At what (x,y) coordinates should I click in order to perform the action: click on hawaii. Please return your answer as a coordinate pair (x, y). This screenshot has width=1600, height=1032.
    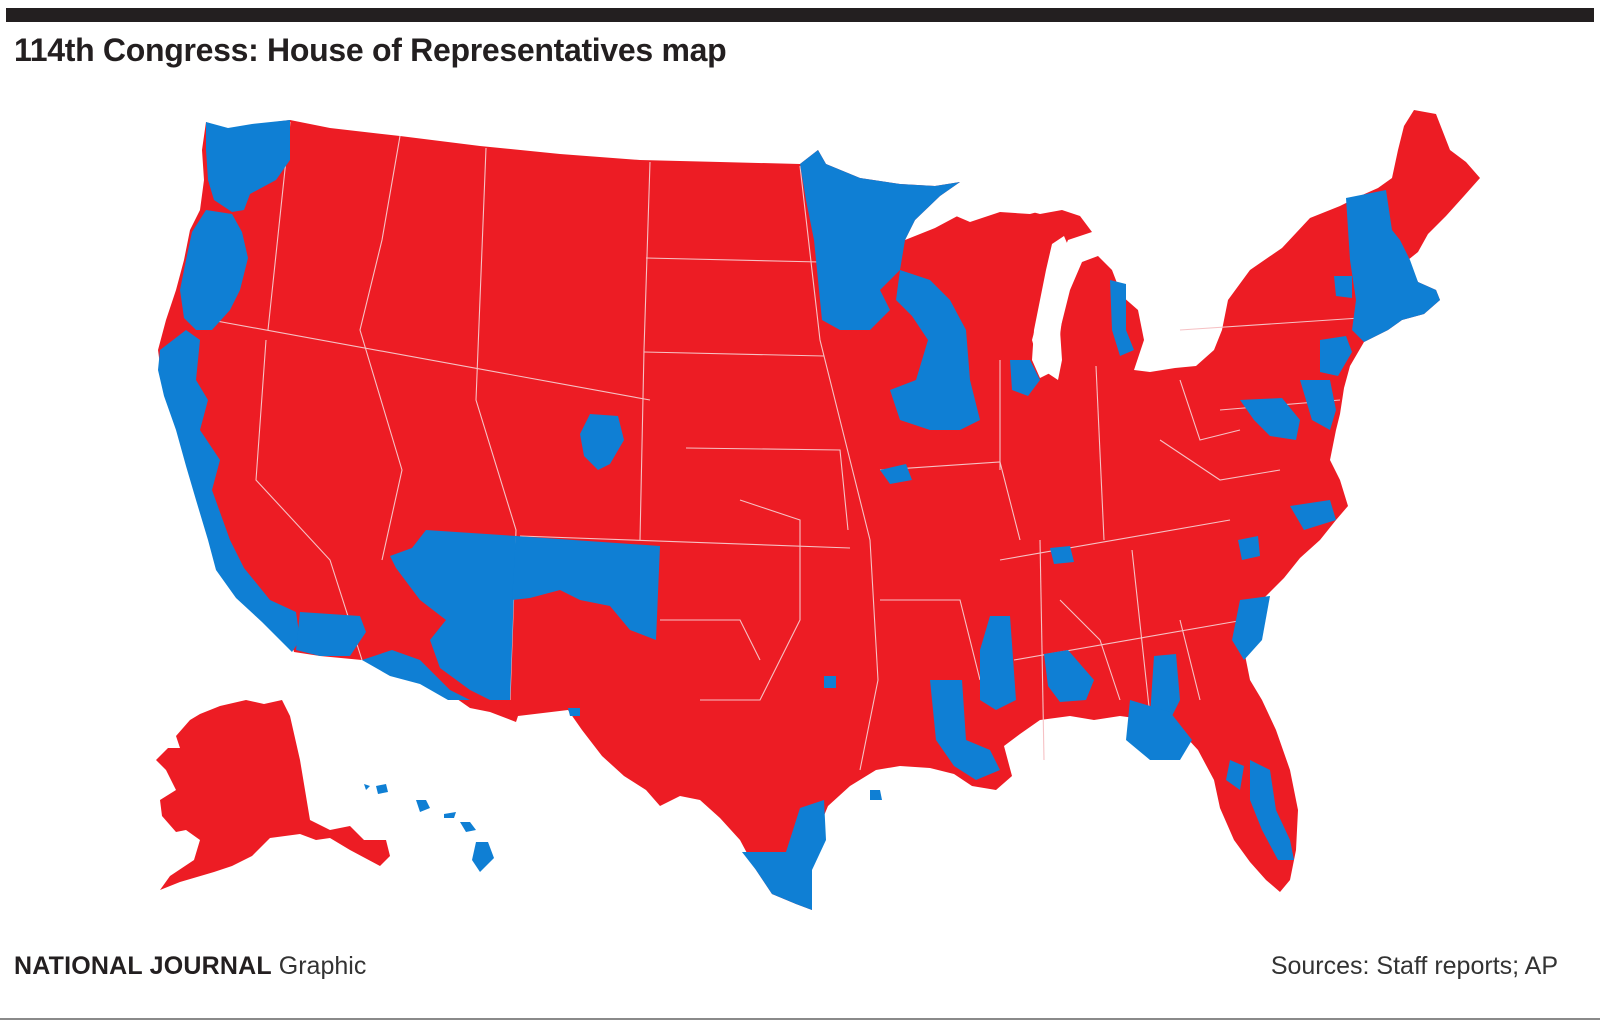
    Looking at the image, I should click on (429, 828).